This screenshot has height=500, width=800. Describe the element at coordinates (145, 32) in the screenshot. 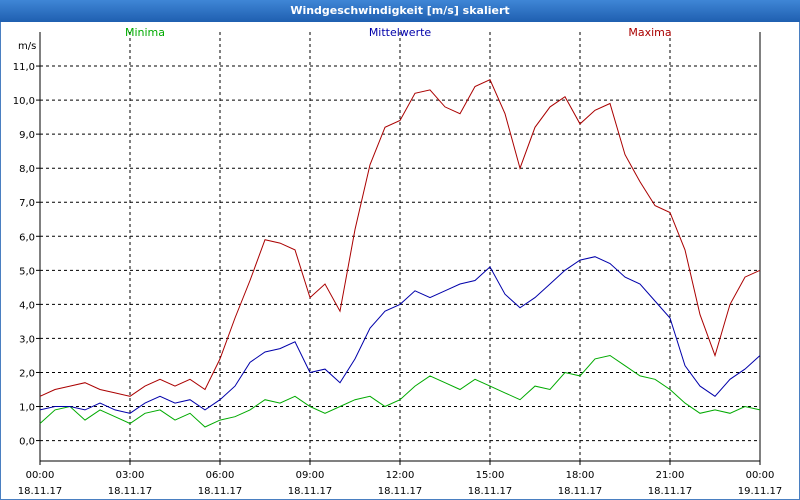

I see `legend-entry-minima: Minima` at that location.